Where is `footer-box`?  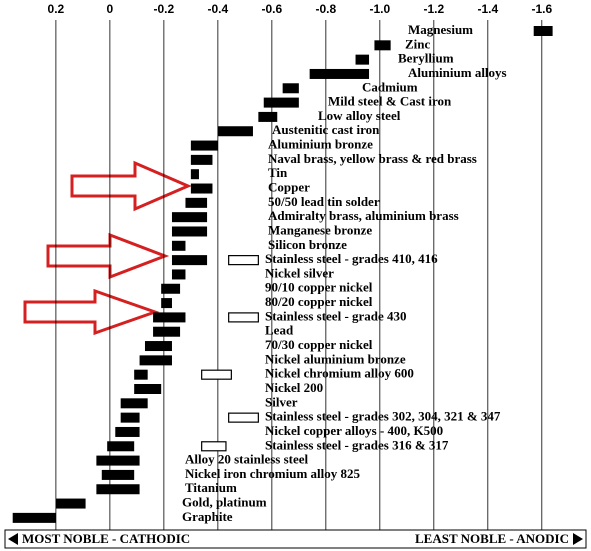
footer-box is located at coordinates (295, 539).